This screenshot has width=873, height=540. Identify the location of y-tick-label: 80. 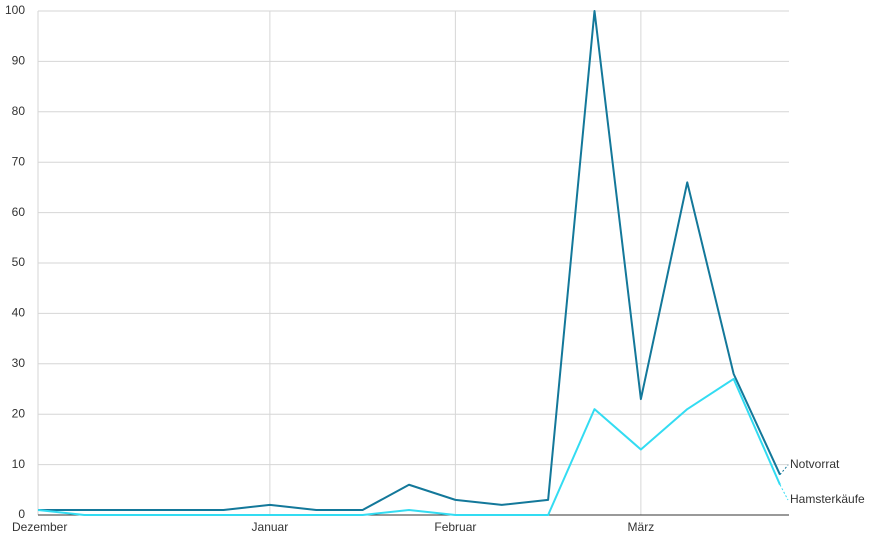
(19, 111).